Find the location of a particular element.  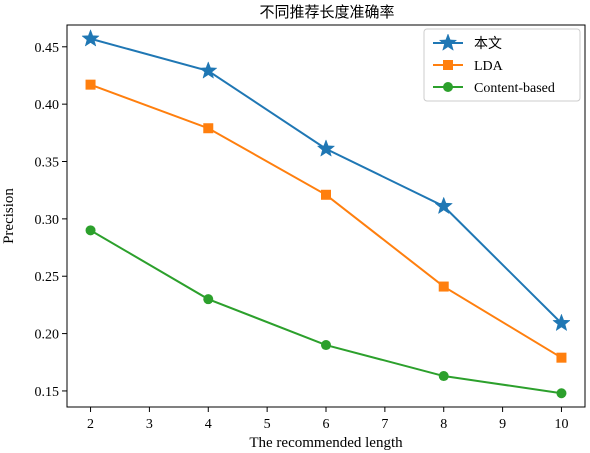

x-tick-label: 8 is located at coordinates (443, 424).